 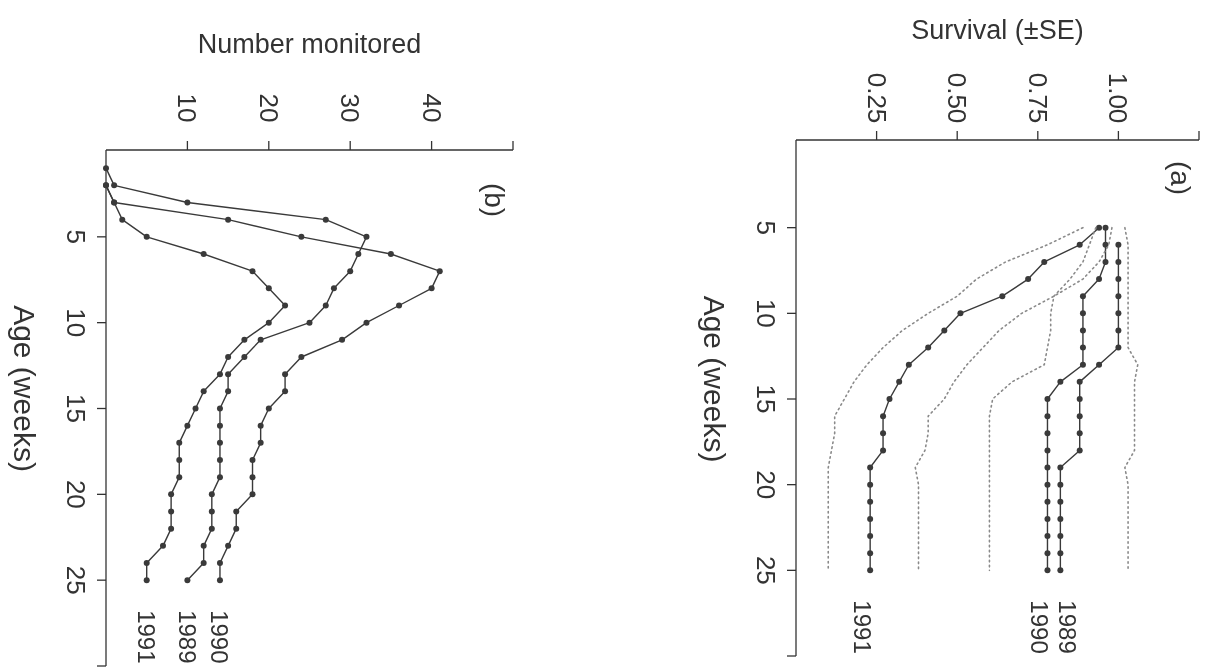 I want to click on x-tick-label: 40, so click(x=431, y=108).